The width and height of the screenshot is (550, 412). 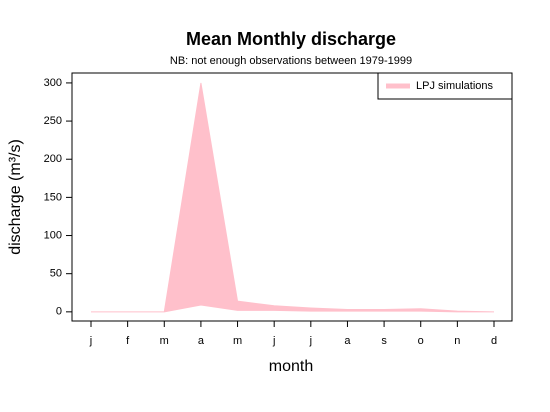 What do you see at coordinates (291, 39) in the screenshot?
I see `chart-title: Mean Monthly discharge` at bounding box center [291, 39].